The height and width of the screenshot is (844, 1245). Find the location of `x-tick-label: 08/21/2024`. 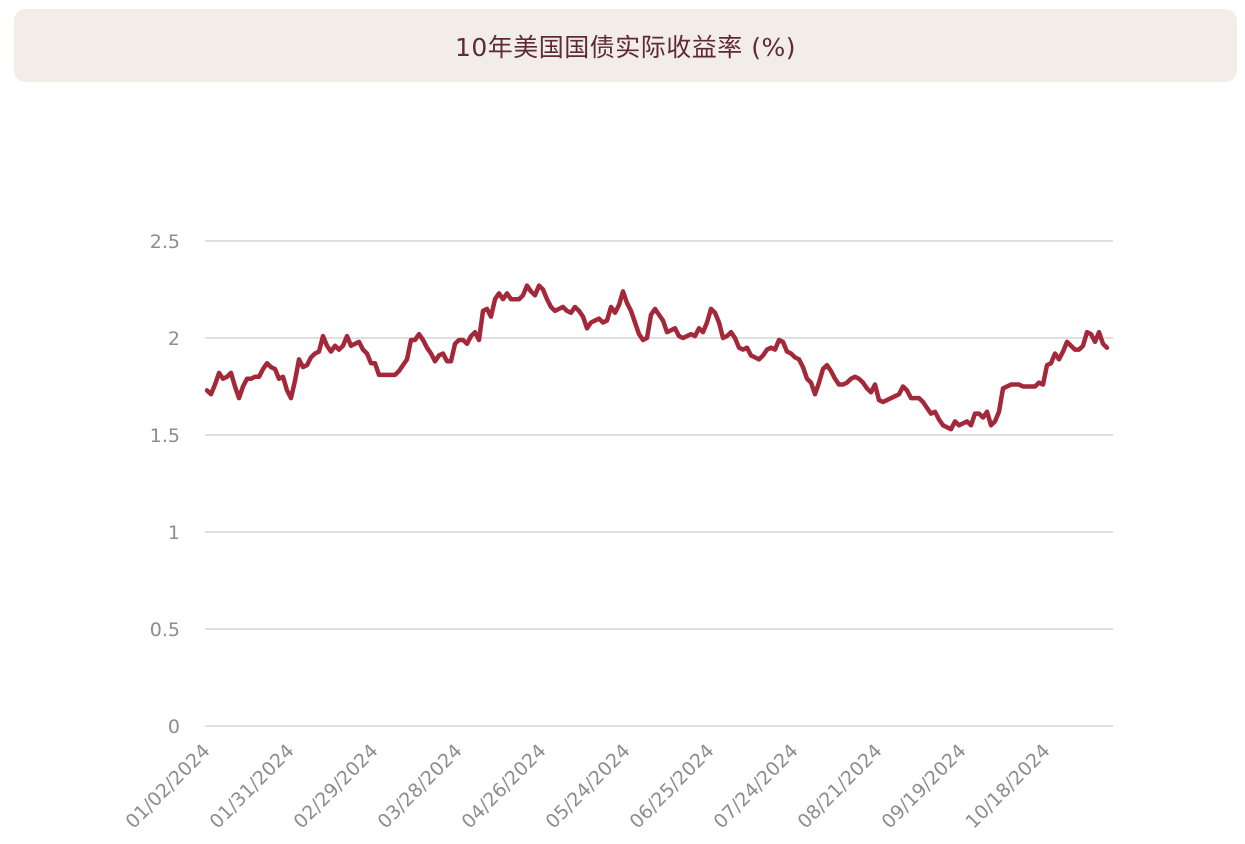

x-tick-label: 08/21/2024 is located at coordinates (840, 786).